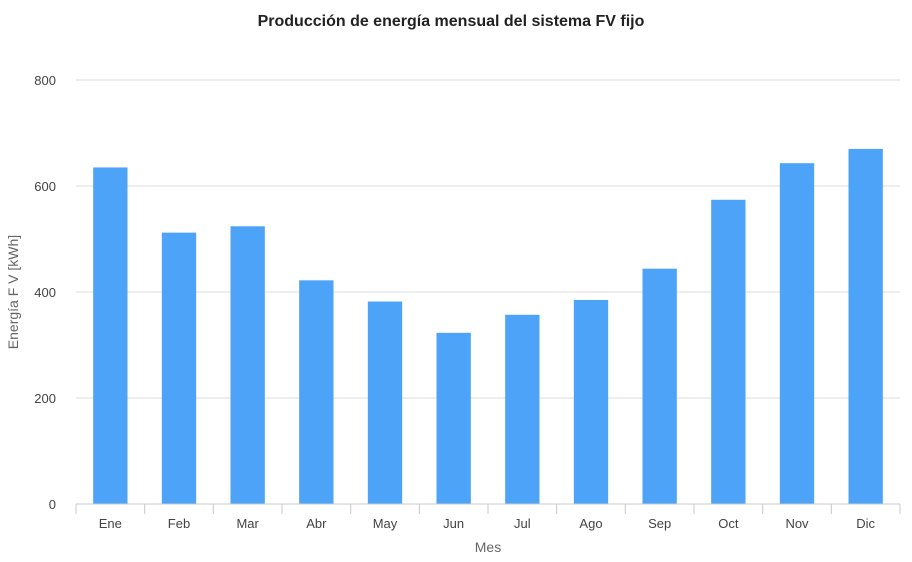  Describe the element at coordinates (453, 523) in the screenshot. I see `x-tick-label: Jun` at that location.